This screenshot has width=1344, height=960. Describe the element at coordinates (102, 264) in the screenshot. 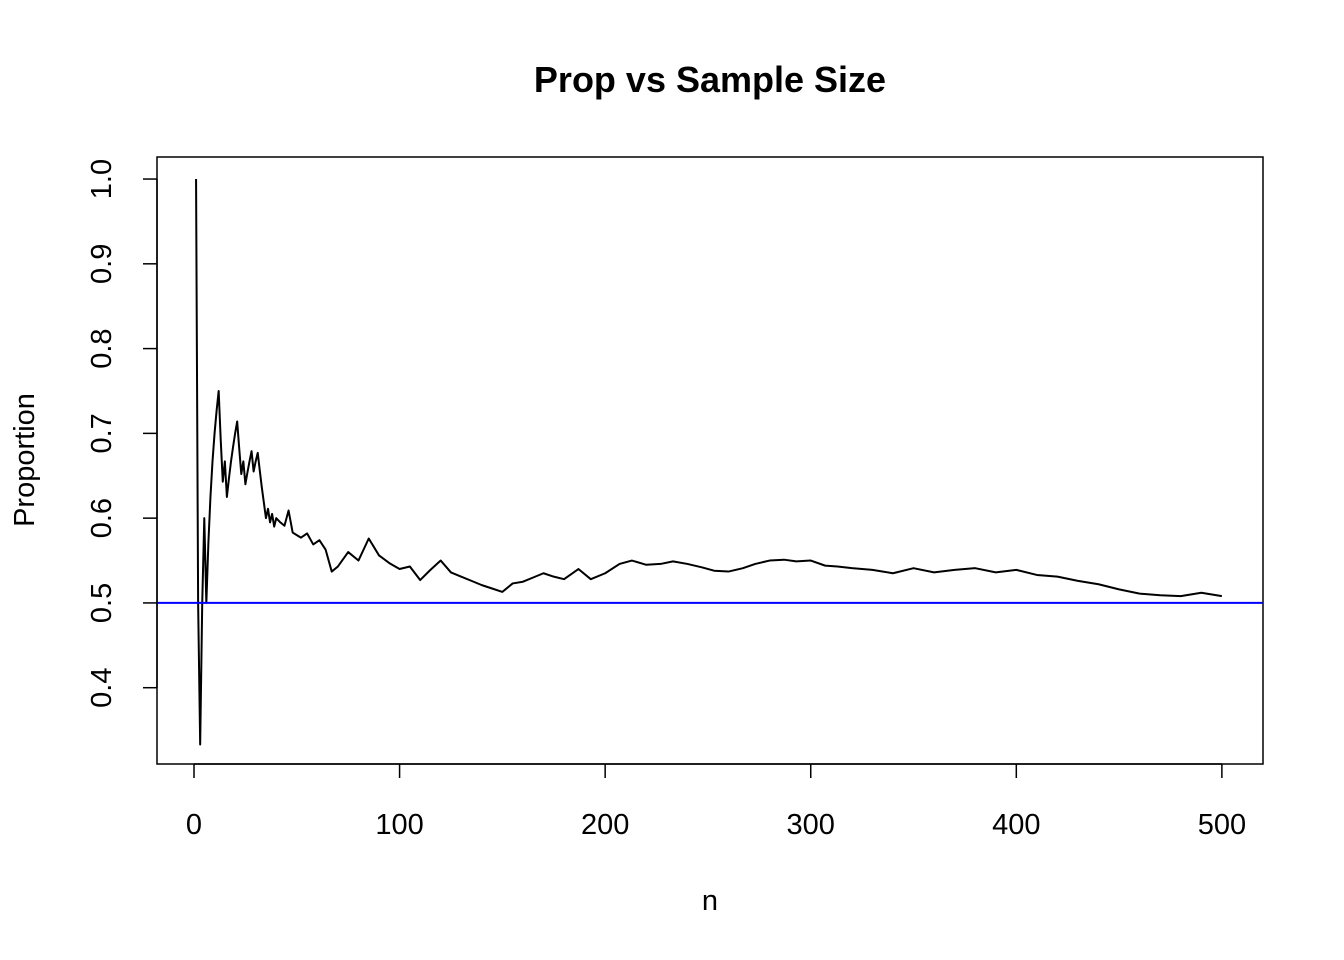

I see `y-tick-label: 0.9` at that location.